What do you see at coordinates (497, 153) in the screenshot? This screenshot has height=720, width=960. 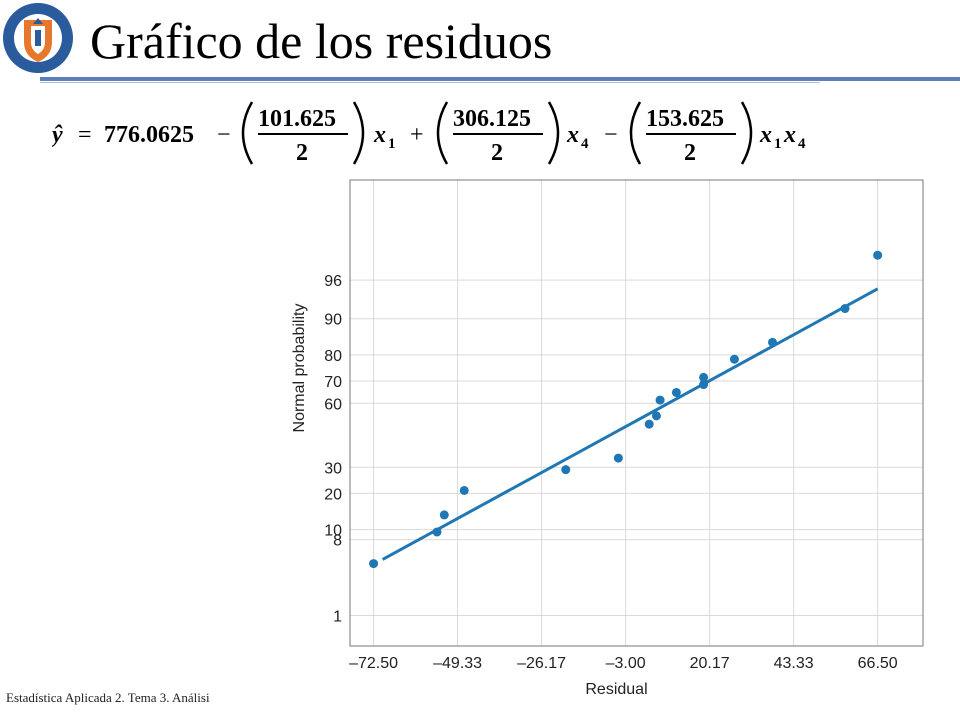 I see `eq-den2: 2` at bounding box center [497, 153].